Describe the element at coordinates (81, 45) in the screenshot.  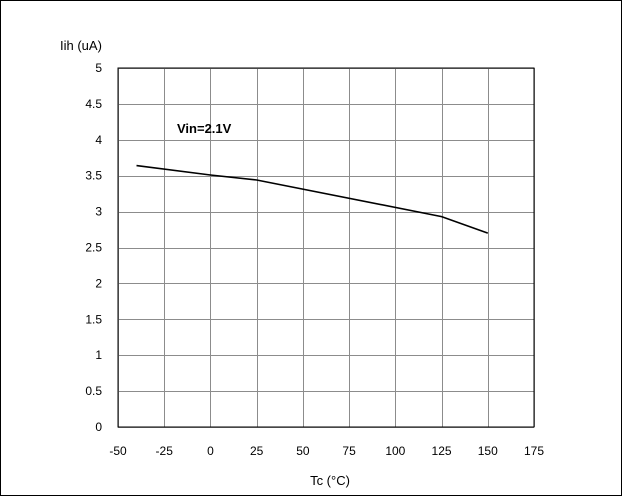
I see `y-axis-title: Iih (uA)` at that location.